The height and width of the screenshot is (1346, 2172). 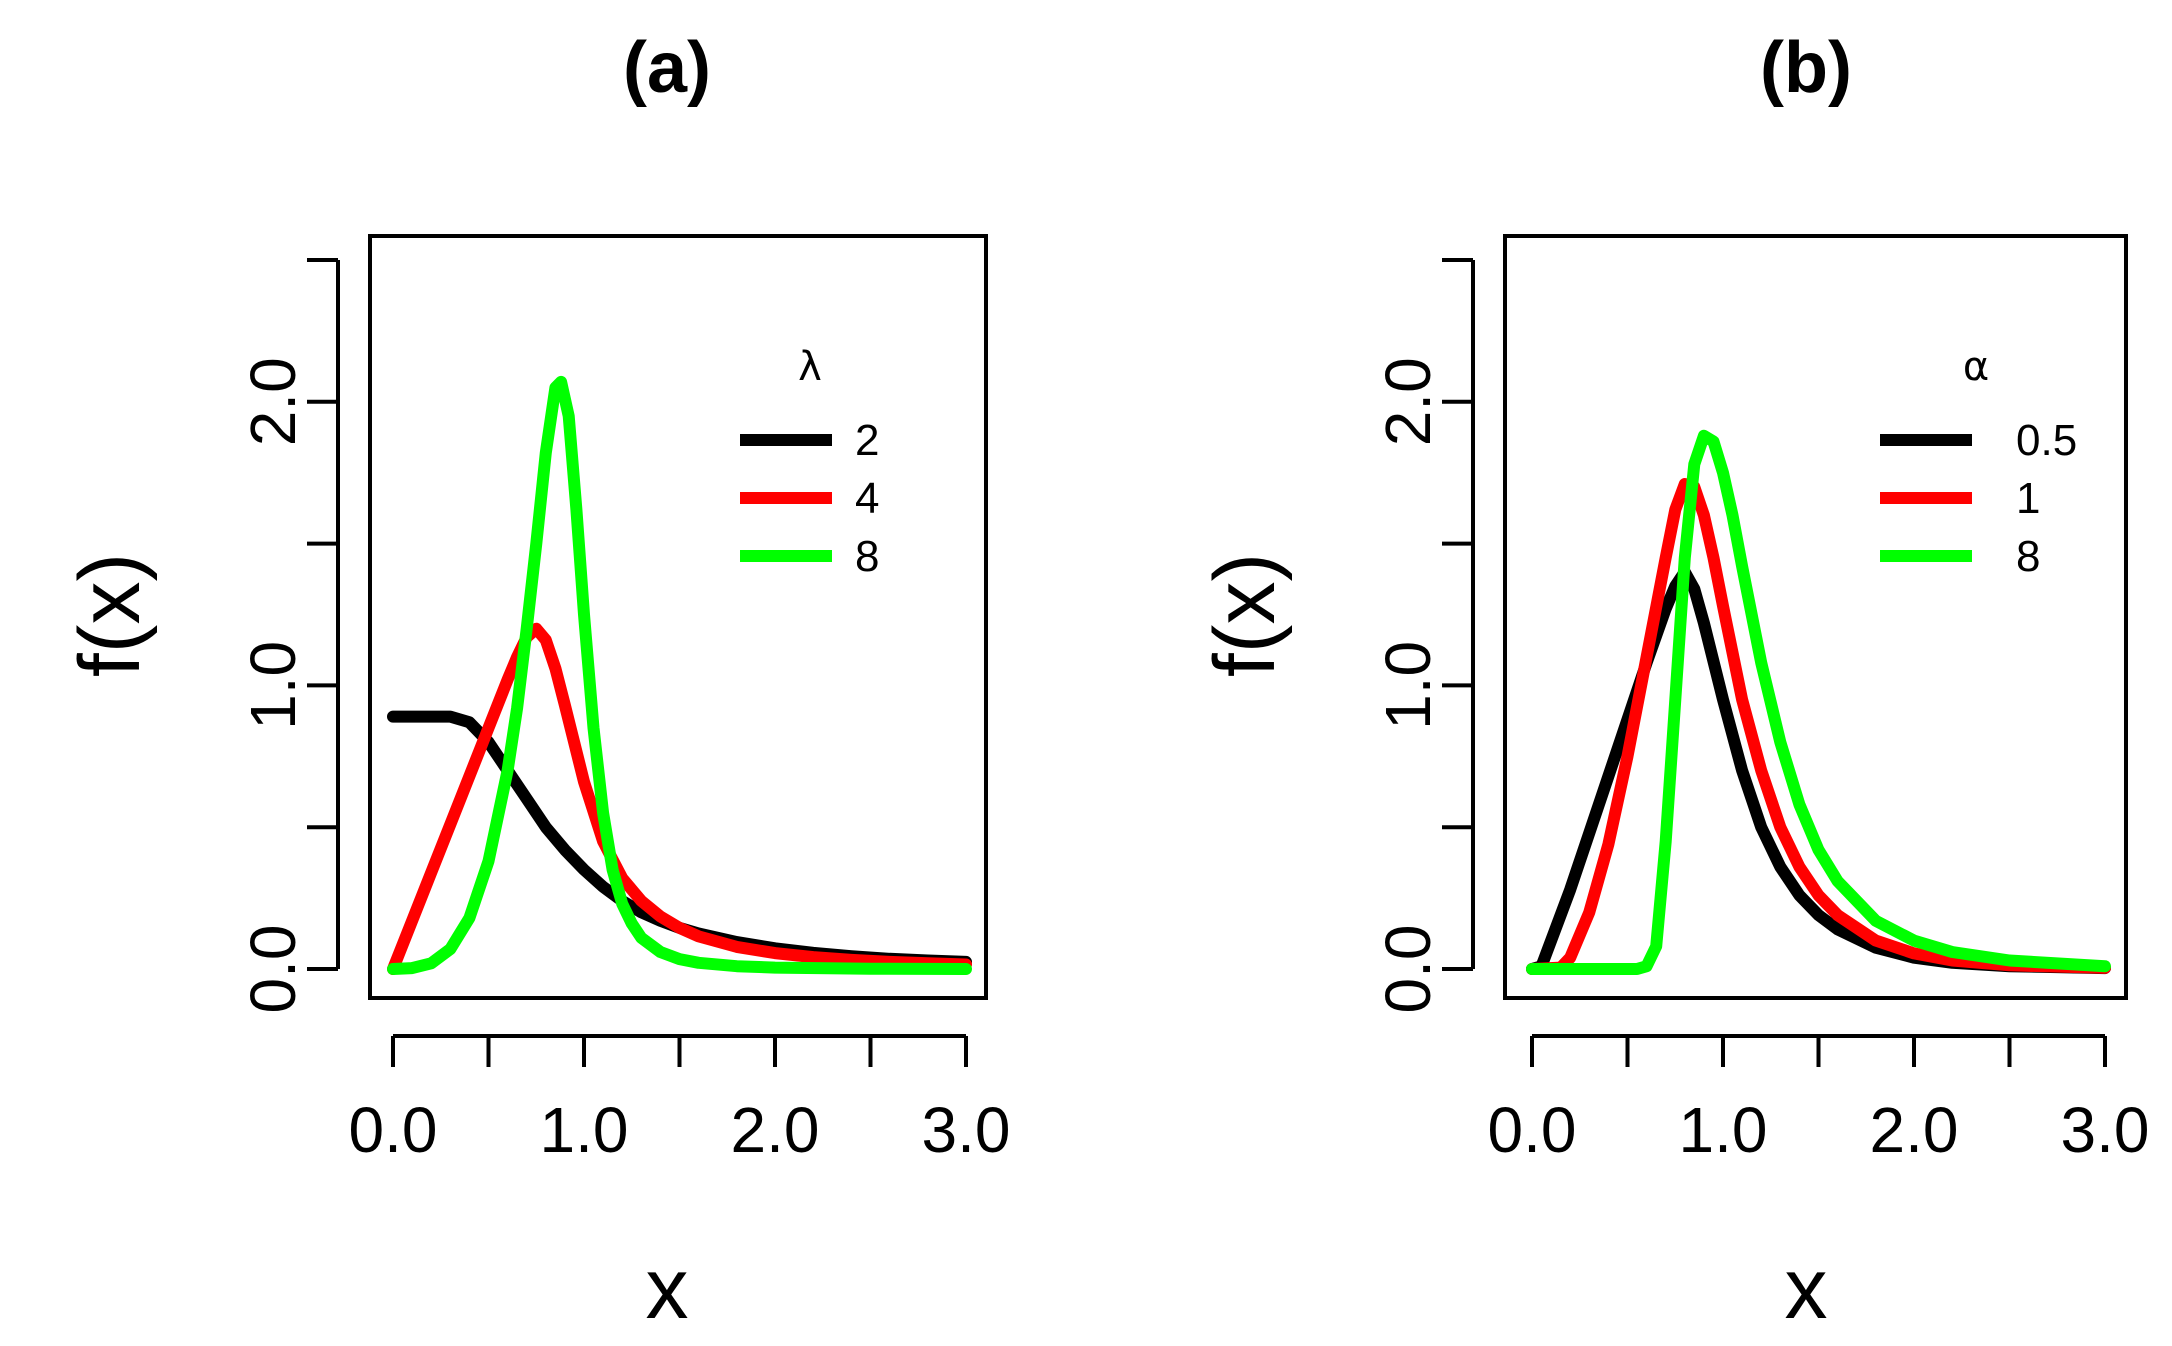 I want to click on legend-title: α, so click(x=1976, y=367).